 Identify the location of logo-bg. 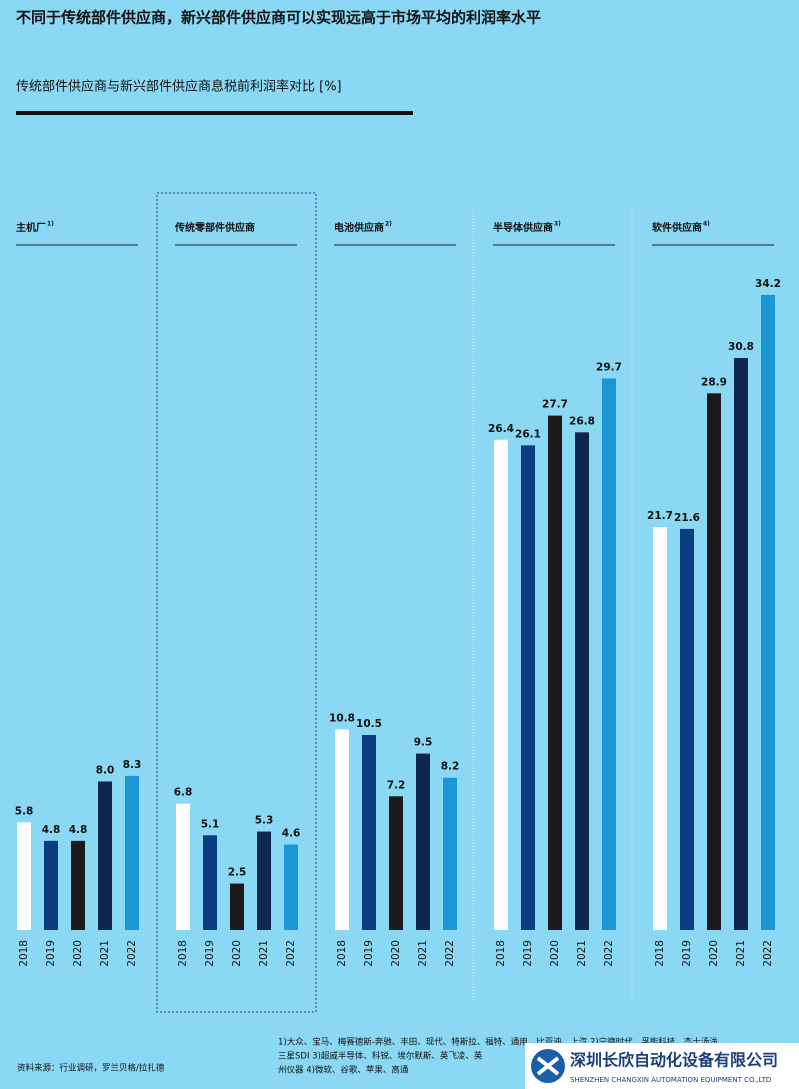
(662, 1066).